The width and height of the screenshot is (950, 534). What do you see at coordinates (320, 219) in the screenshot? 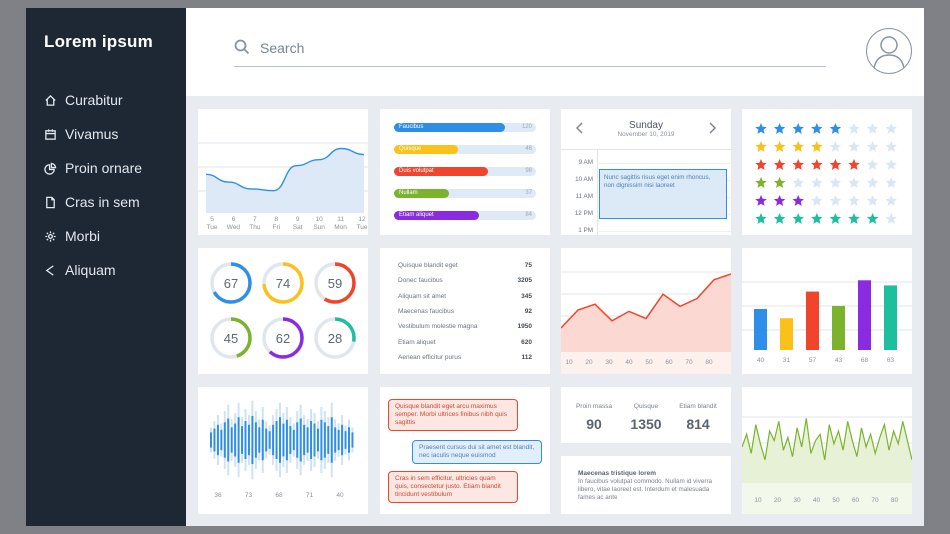
I see `tick-label: 10` at bounding box center [320, 219].